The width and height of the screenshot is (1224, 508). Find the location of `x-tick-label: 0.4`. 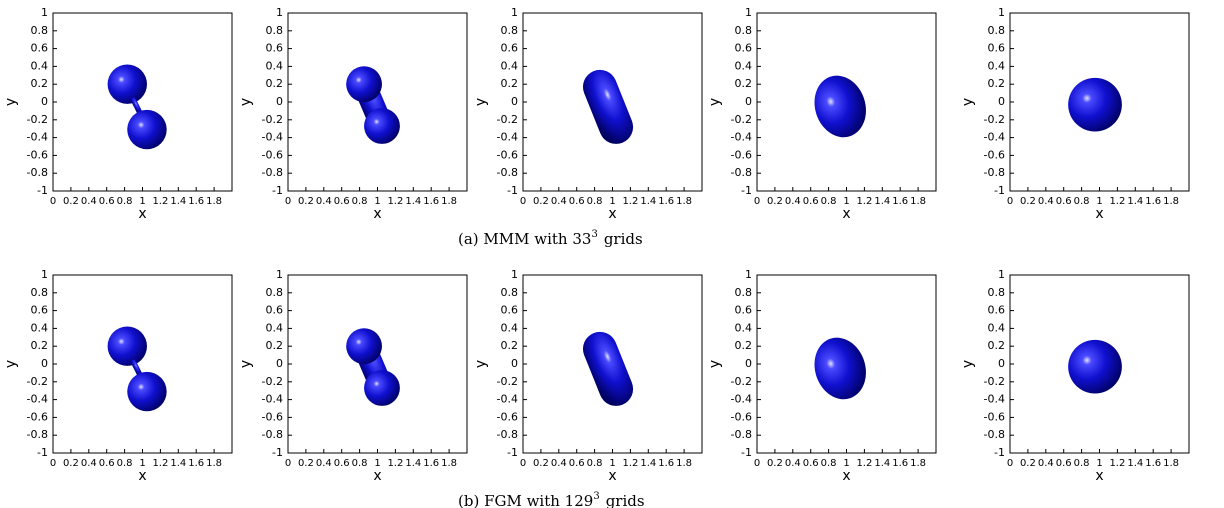

x-tick-label: 0.4 is located at coordinates (1046, 463).